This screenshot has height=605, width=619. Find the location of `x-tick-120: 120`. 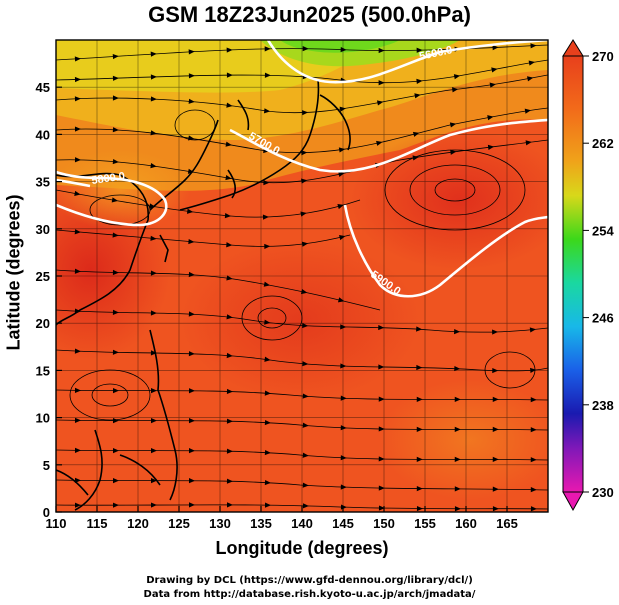

x-tick-120: 120 is located at coordinates (138, 523).